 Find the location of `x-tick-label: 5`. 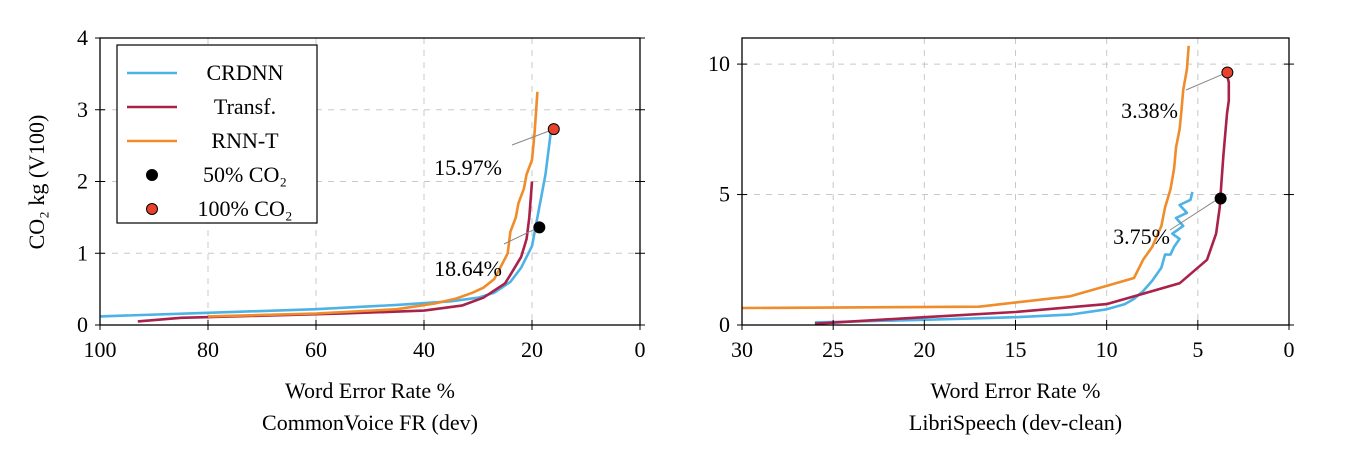

x-tick-label: 5 is located at coordinates (1197, 349).